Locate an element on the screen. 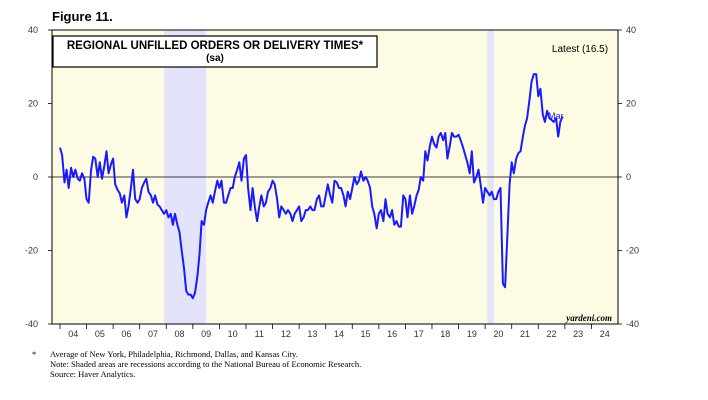 The width and height of the screenshot is (708, 400). y-tick-label-right: 20 is located at coordinates (631, 104).